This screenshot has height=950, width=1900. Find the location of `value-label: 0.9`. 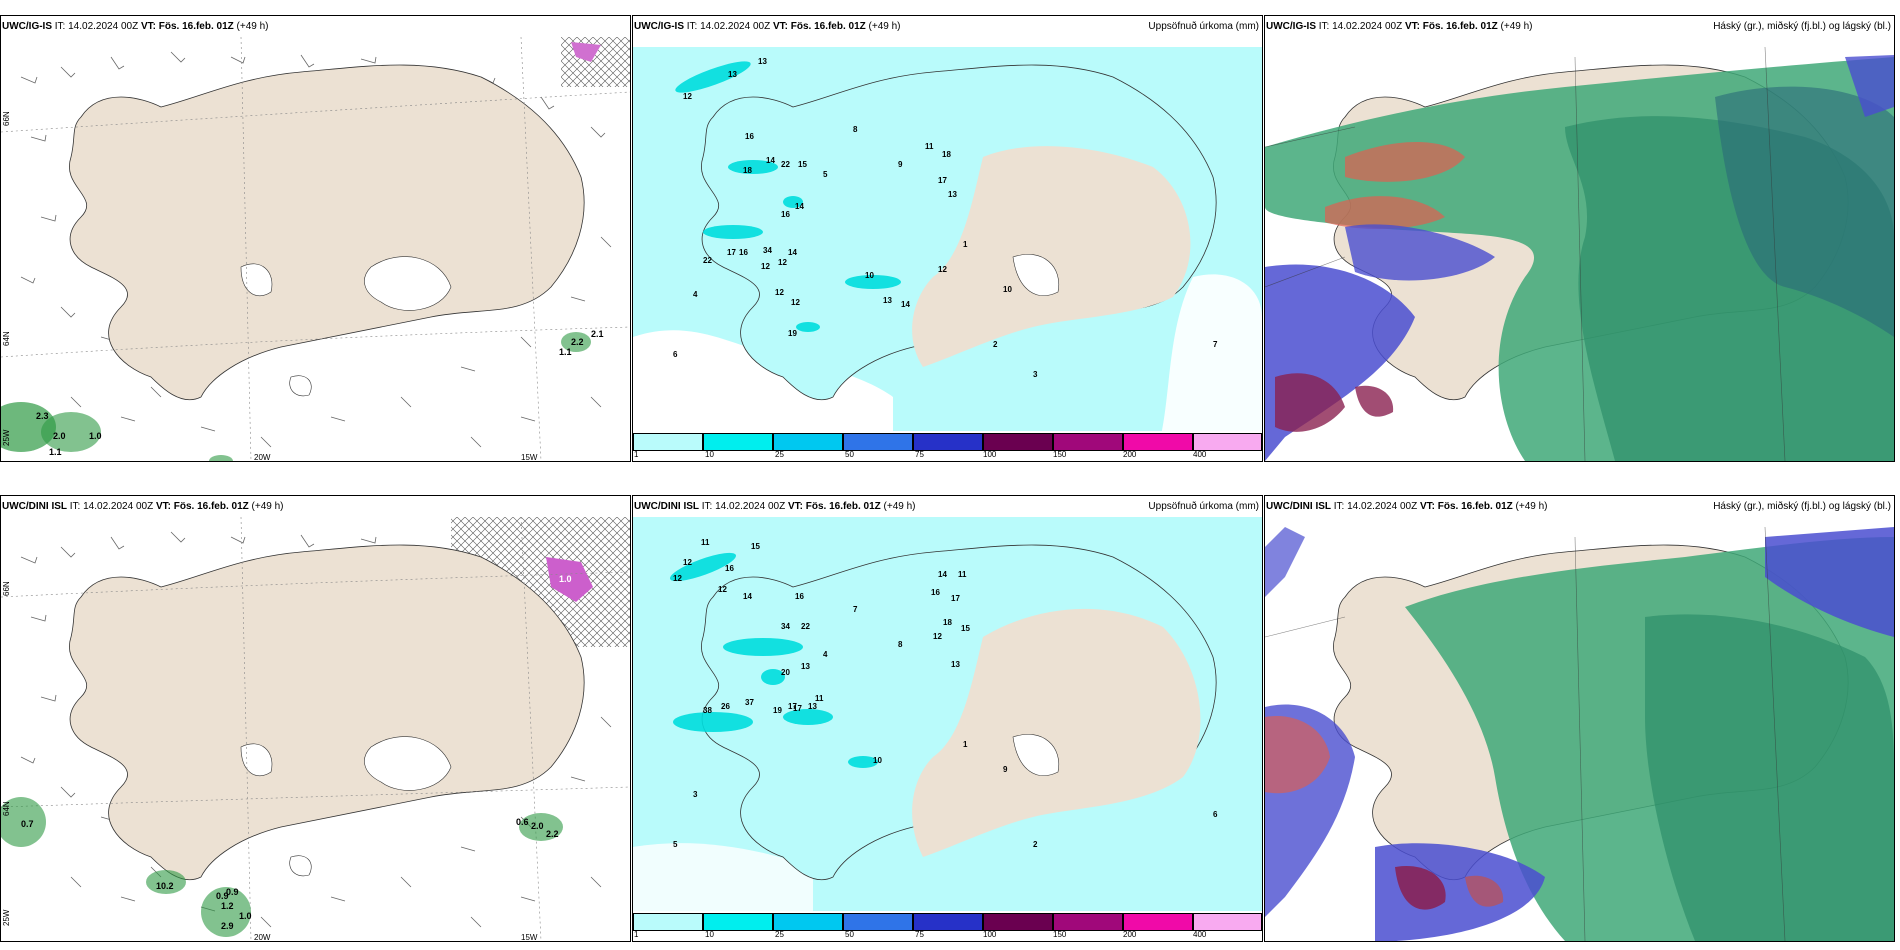

value-label: 0.9 is located at coordinates (232, 892).